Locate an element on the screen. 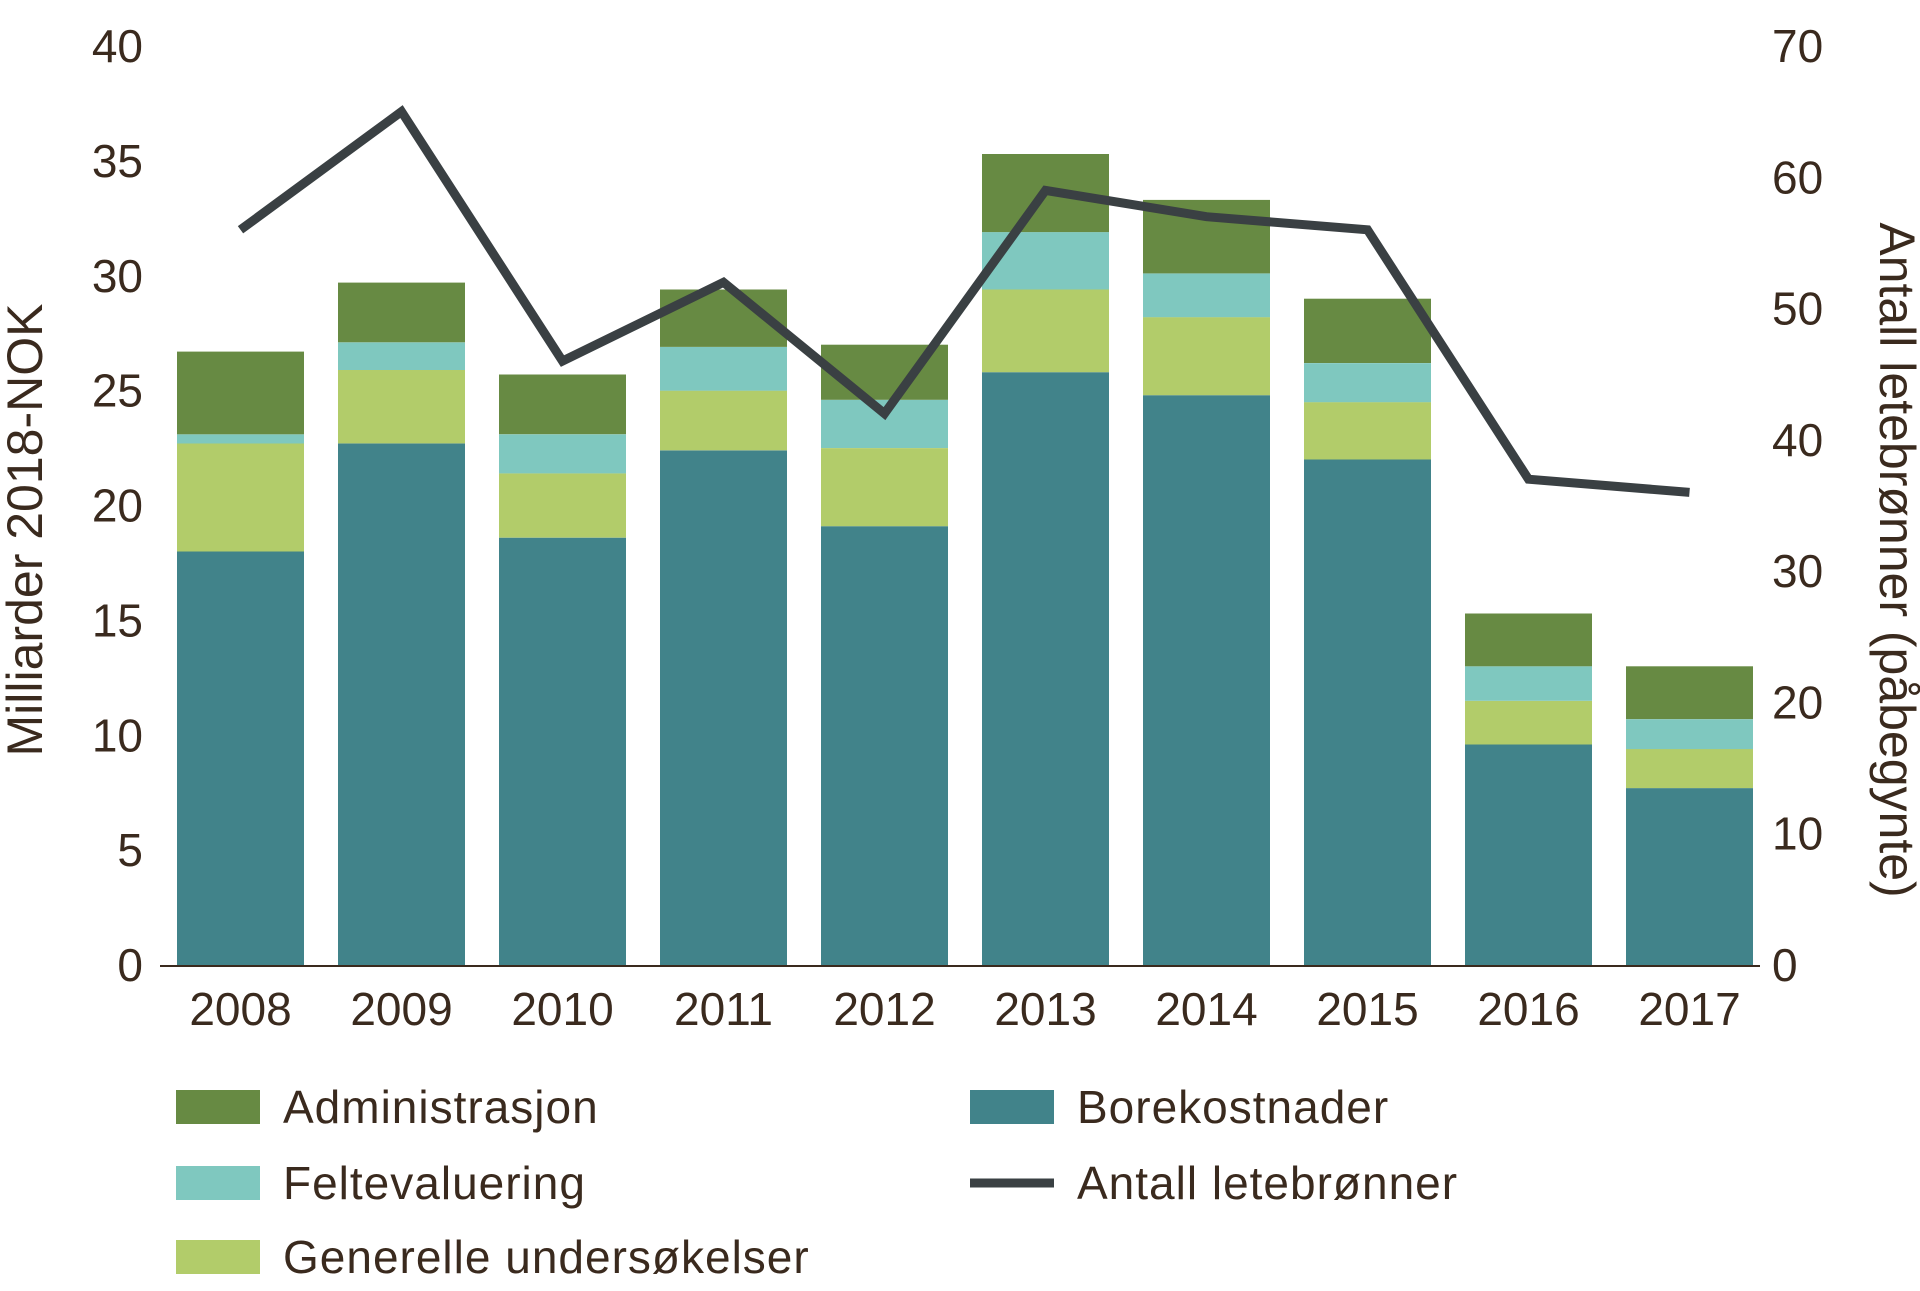  y2-axis-title: Antall letebrønner (påbegynte) is located at coordinates (1894, 559).